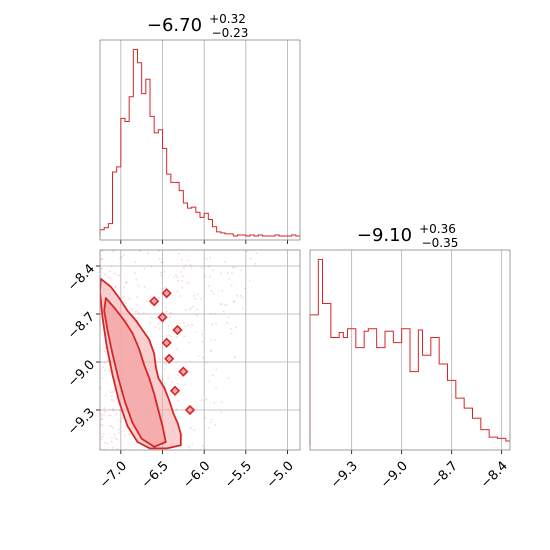  Describe the element at coordinates (155, 475) in the screenshot. I see `x-tick-label: −6.5` at that location.